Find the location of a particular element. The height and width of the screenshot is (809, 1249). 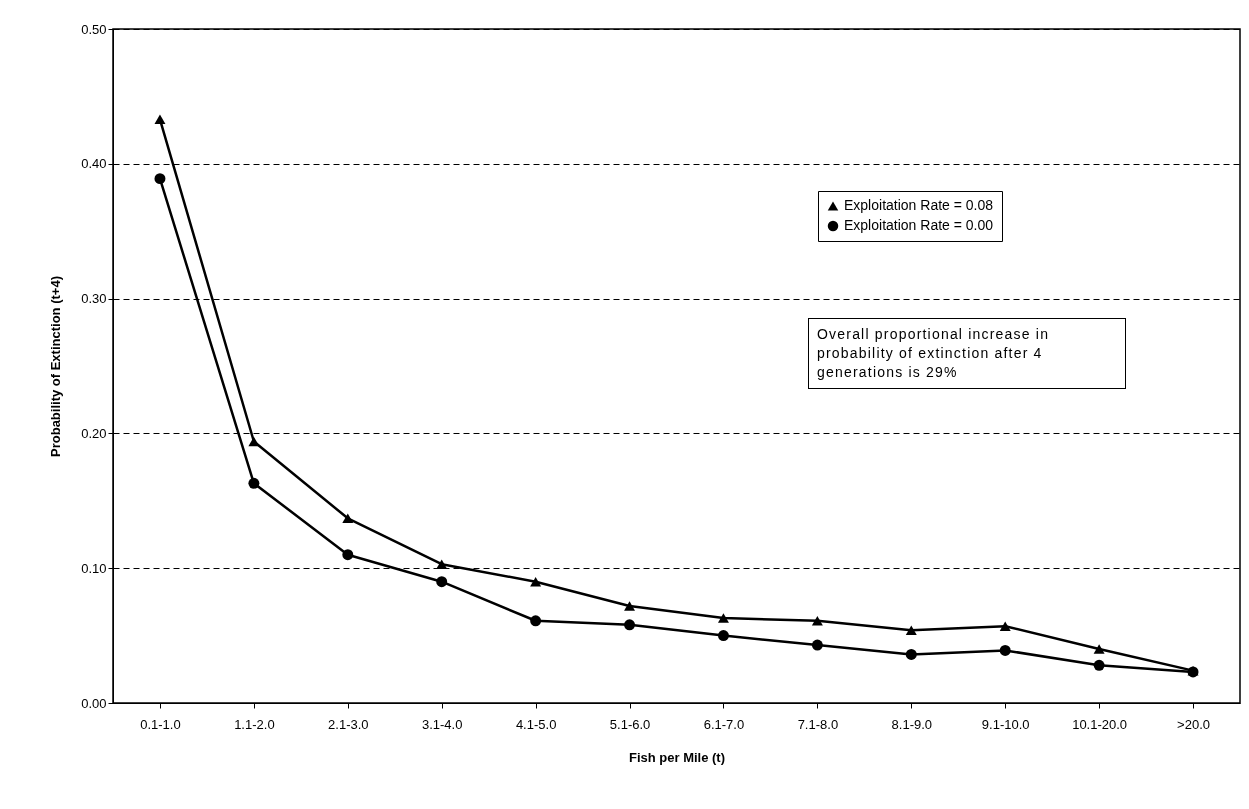

y-tick-label: 0.00 is located at coordinates (94, 703).